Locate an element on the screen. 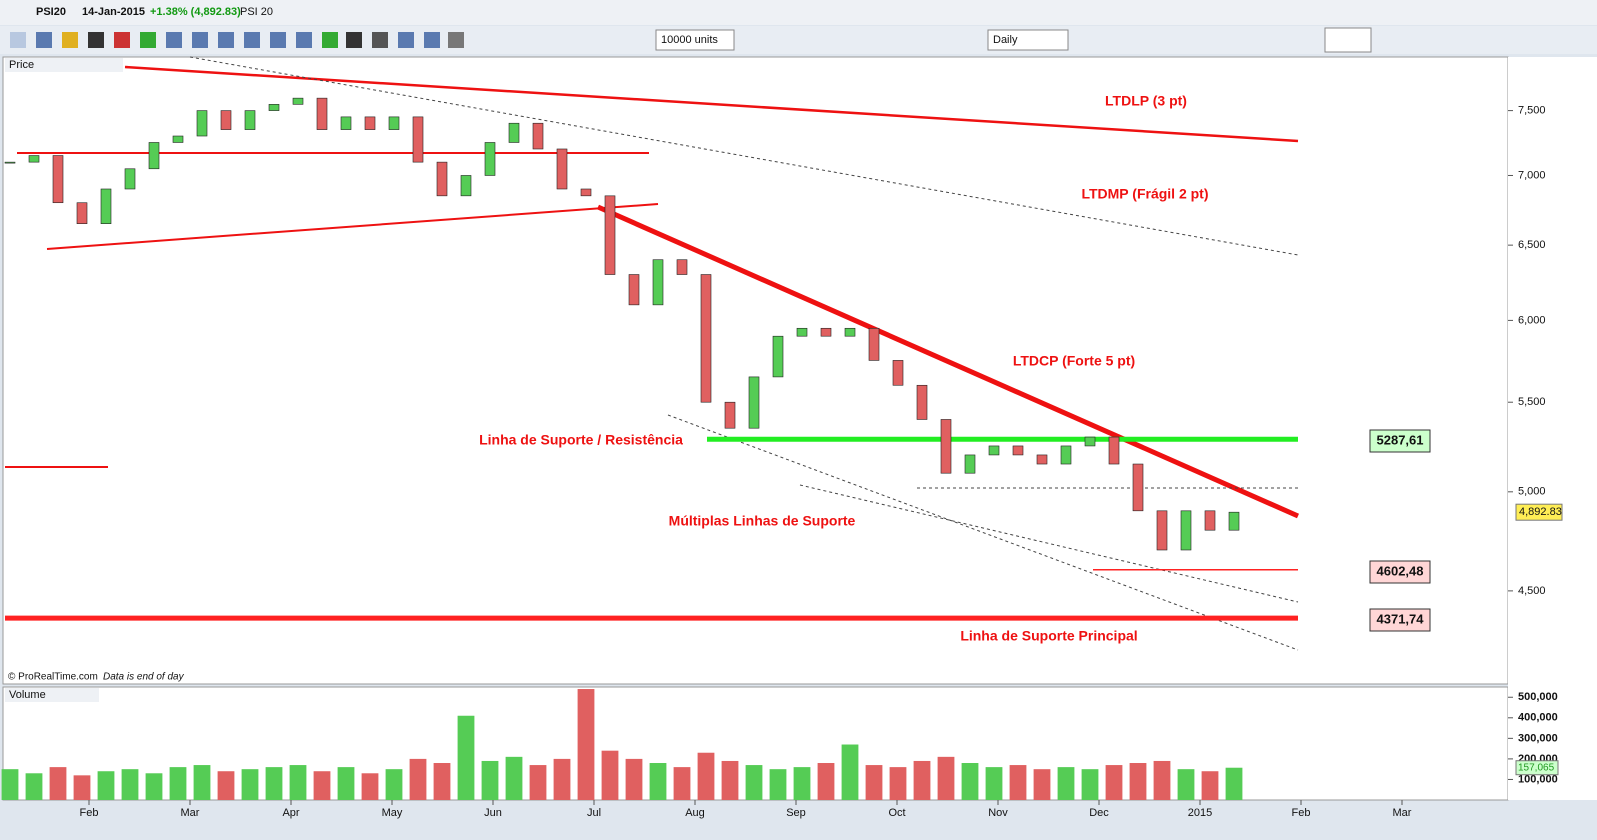 This screenshot has height=840, width=1597. last-volume-box is located at coordinates (1537, 768).